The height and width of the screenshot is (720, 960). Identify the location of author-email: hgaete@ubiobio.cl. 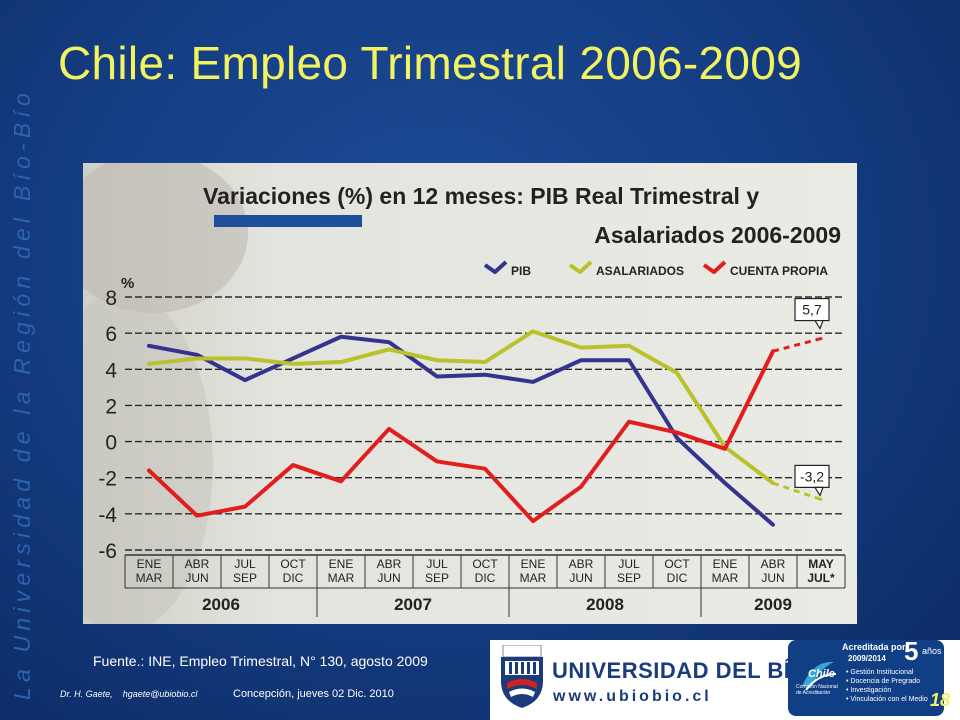
(160, 694).